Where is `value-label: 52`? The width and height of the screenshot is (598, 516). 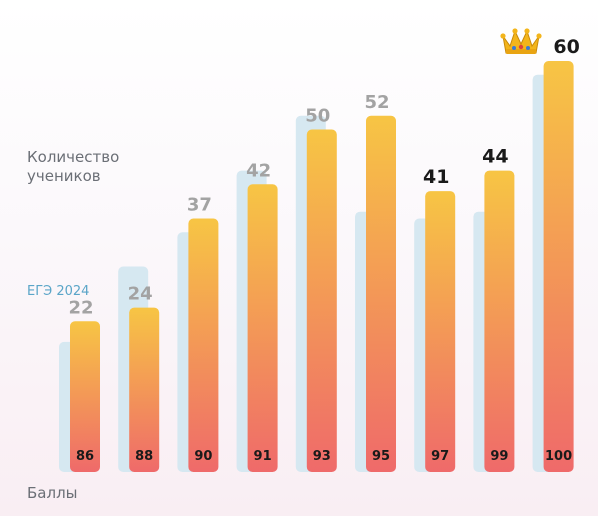
value-label: 52 is located at coordinates (376, 102).